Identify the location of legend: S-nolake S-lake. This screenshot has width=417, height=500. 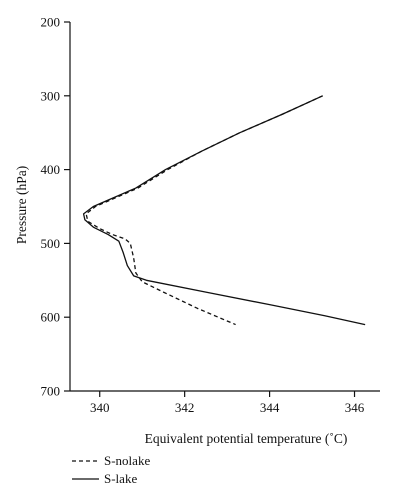
(111, 469).